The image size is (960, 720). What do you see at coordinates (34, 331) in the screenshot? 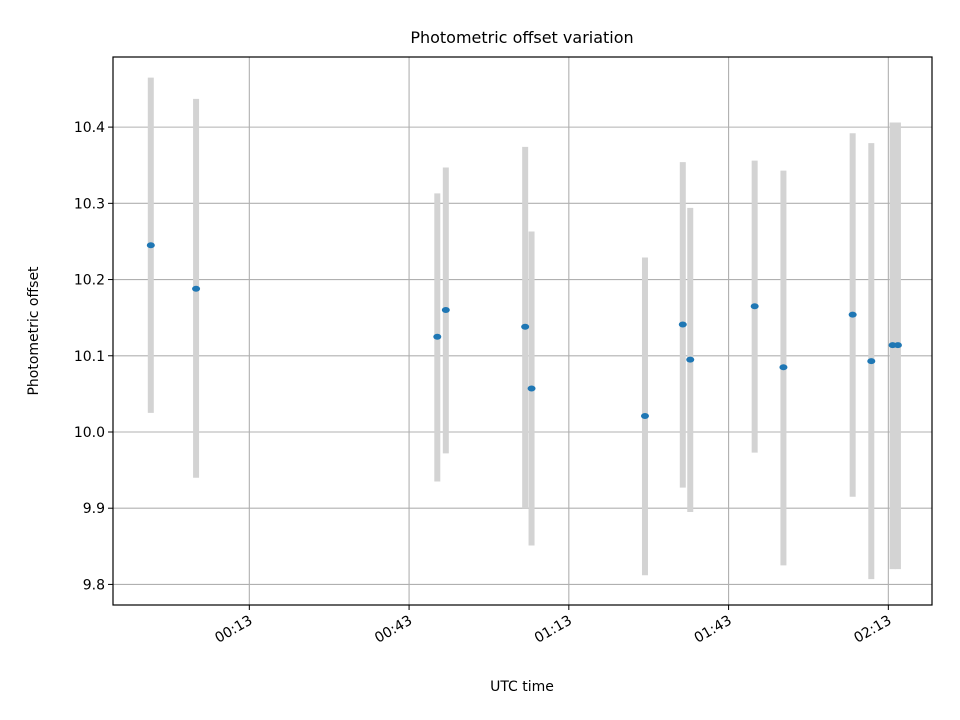
I see `y-axis-label: Photometric offset` at bounding box center [34, 331].